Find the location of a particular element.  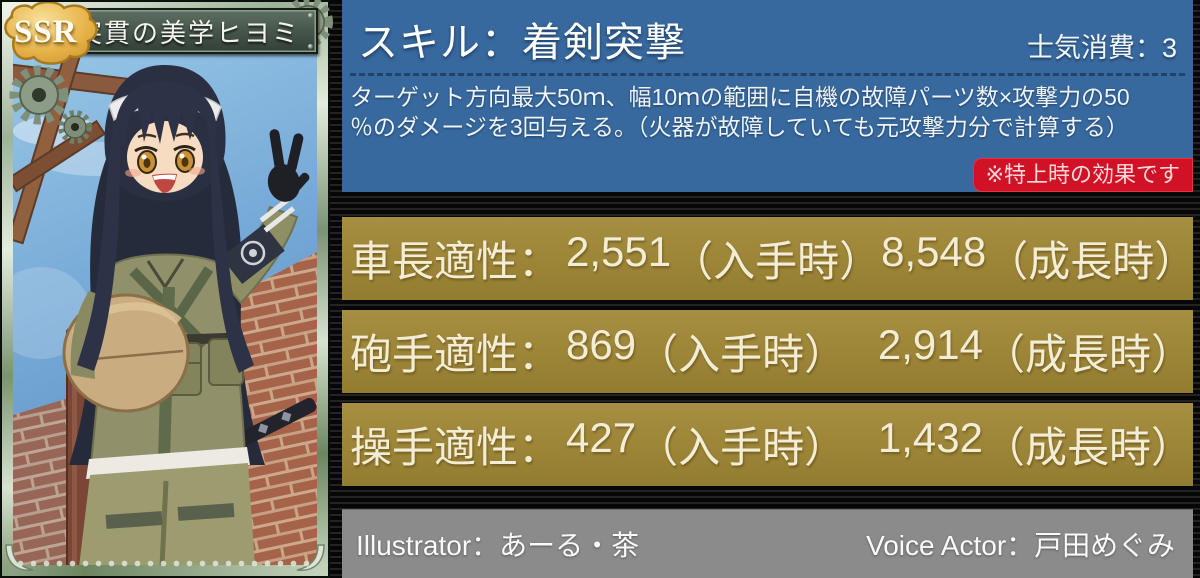

skill-description-line2: ％のダメージを3回与える。（火器が故障していても元攻撃力分で計算する） is located at coordinates (739, 127).